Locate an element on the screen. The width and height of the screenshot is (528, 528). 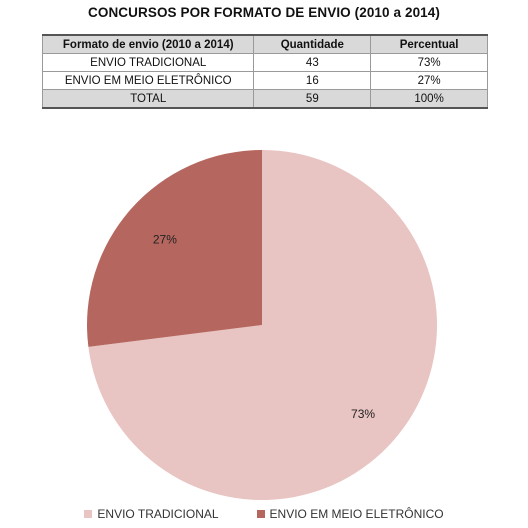
legend-item-eletronico: ENVIO EM MEIO ELETRÔNICO is located at coordinates (350, 514).